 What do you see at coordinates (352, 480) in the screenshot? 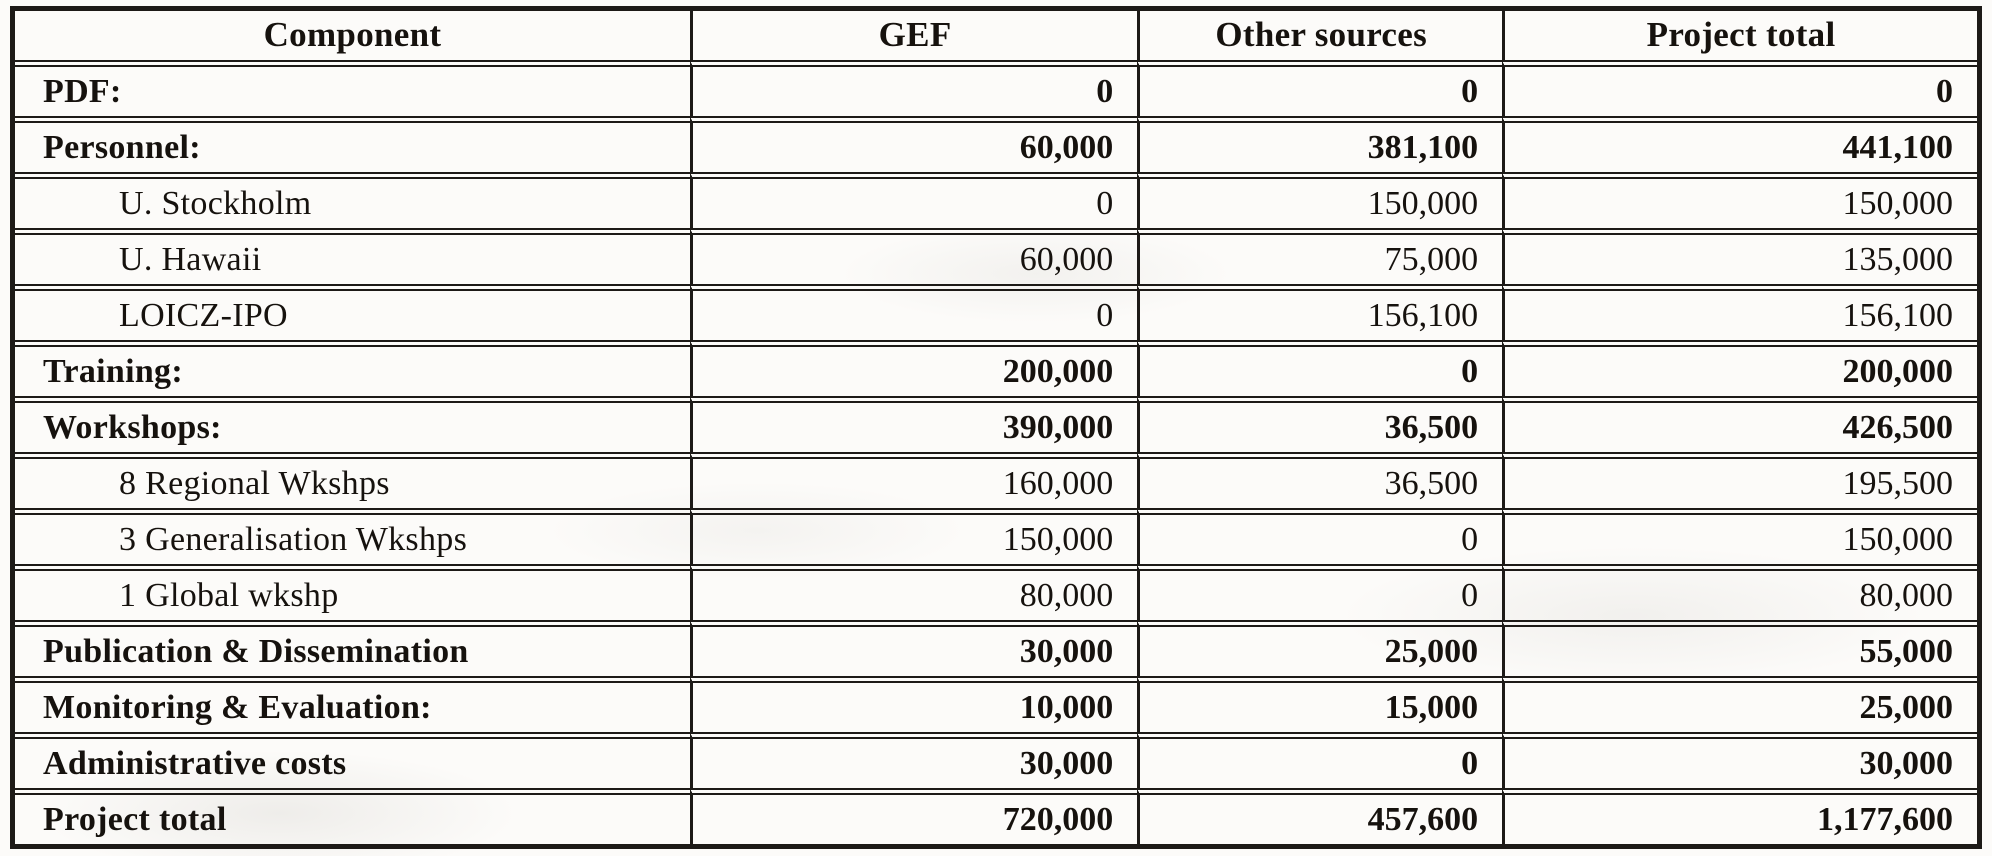
I see `cell-component: 8 Regional Wkshps` at bounding box center [352, 480].